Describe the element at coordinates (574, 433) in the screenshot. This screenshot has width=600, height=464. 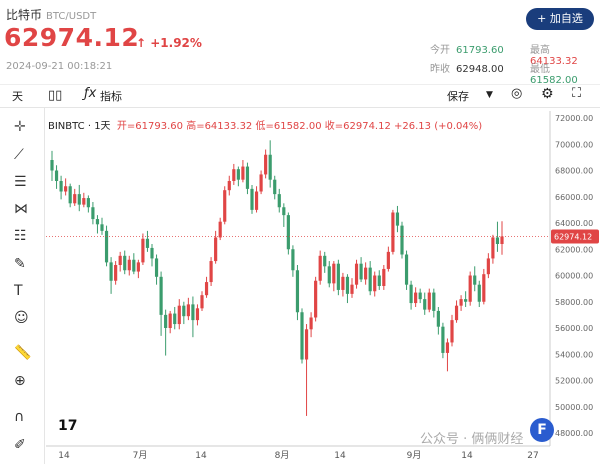
I see `y-tick-label: 48000.00` at that location.